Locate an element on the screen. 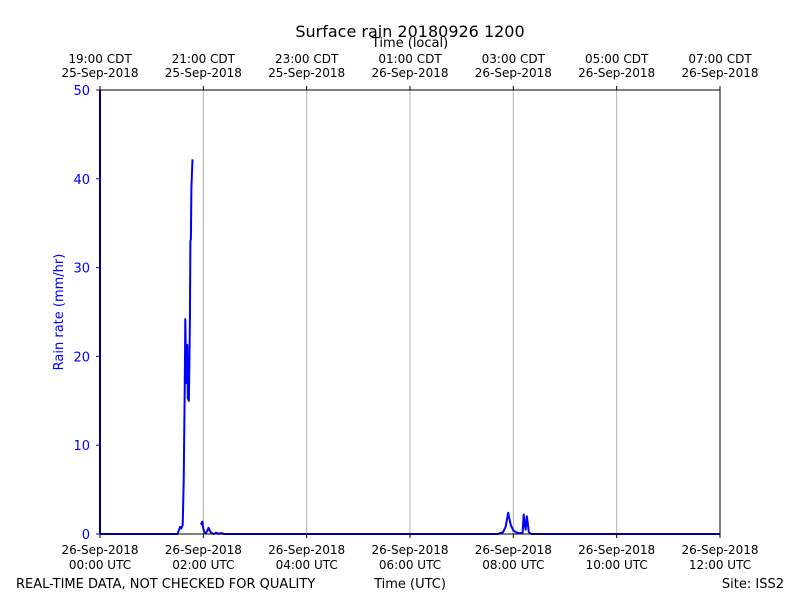 The width and height of the screenshot is (800, 600). bottom-tick-time: 02:00 UTC is located at coordinates (203, 565).